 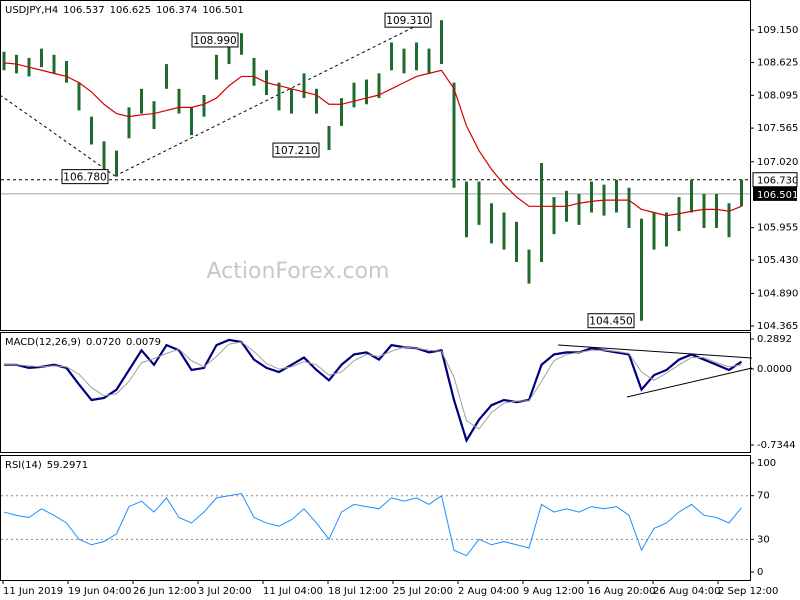 I want to click on y-tick-label: 30, so click(x=763, y=539).